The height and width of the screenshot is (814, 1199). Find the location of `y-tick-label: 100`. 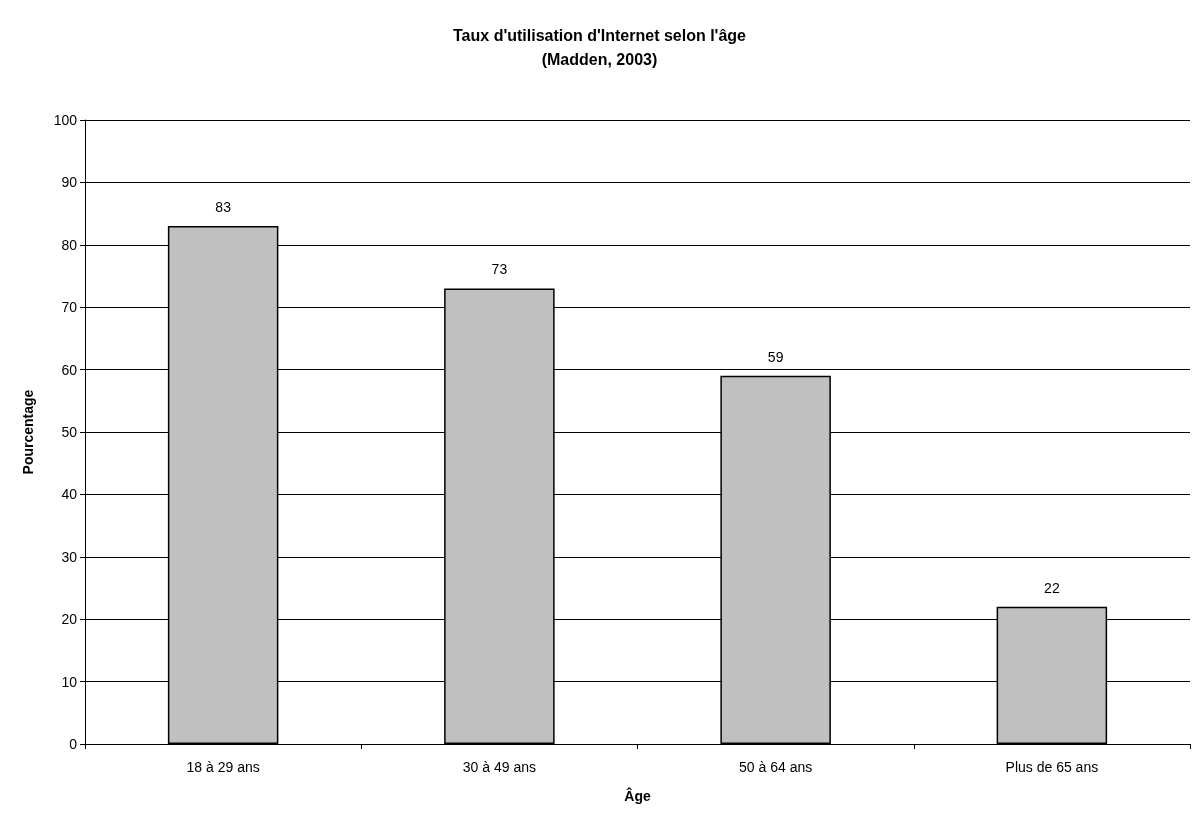

y-tick-label: 100 is located at coordinates (65, 120).